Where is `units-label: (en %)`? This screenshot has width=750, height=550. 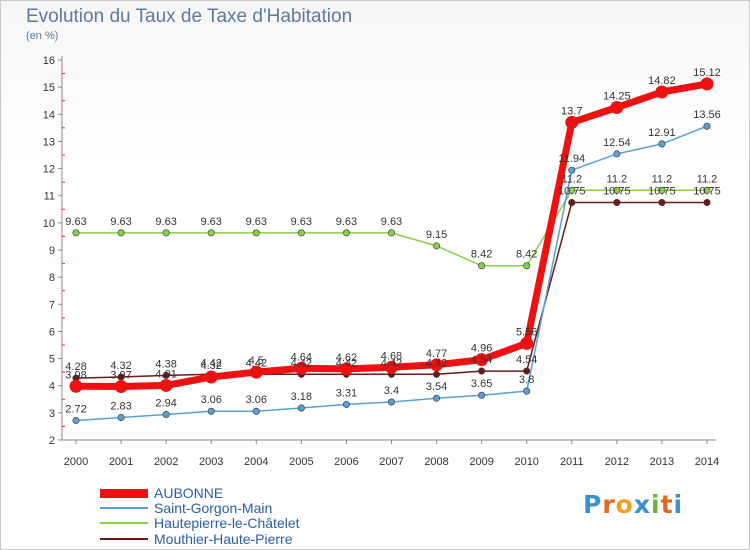
units-label: (en %) is located at coordinates (42, 36).